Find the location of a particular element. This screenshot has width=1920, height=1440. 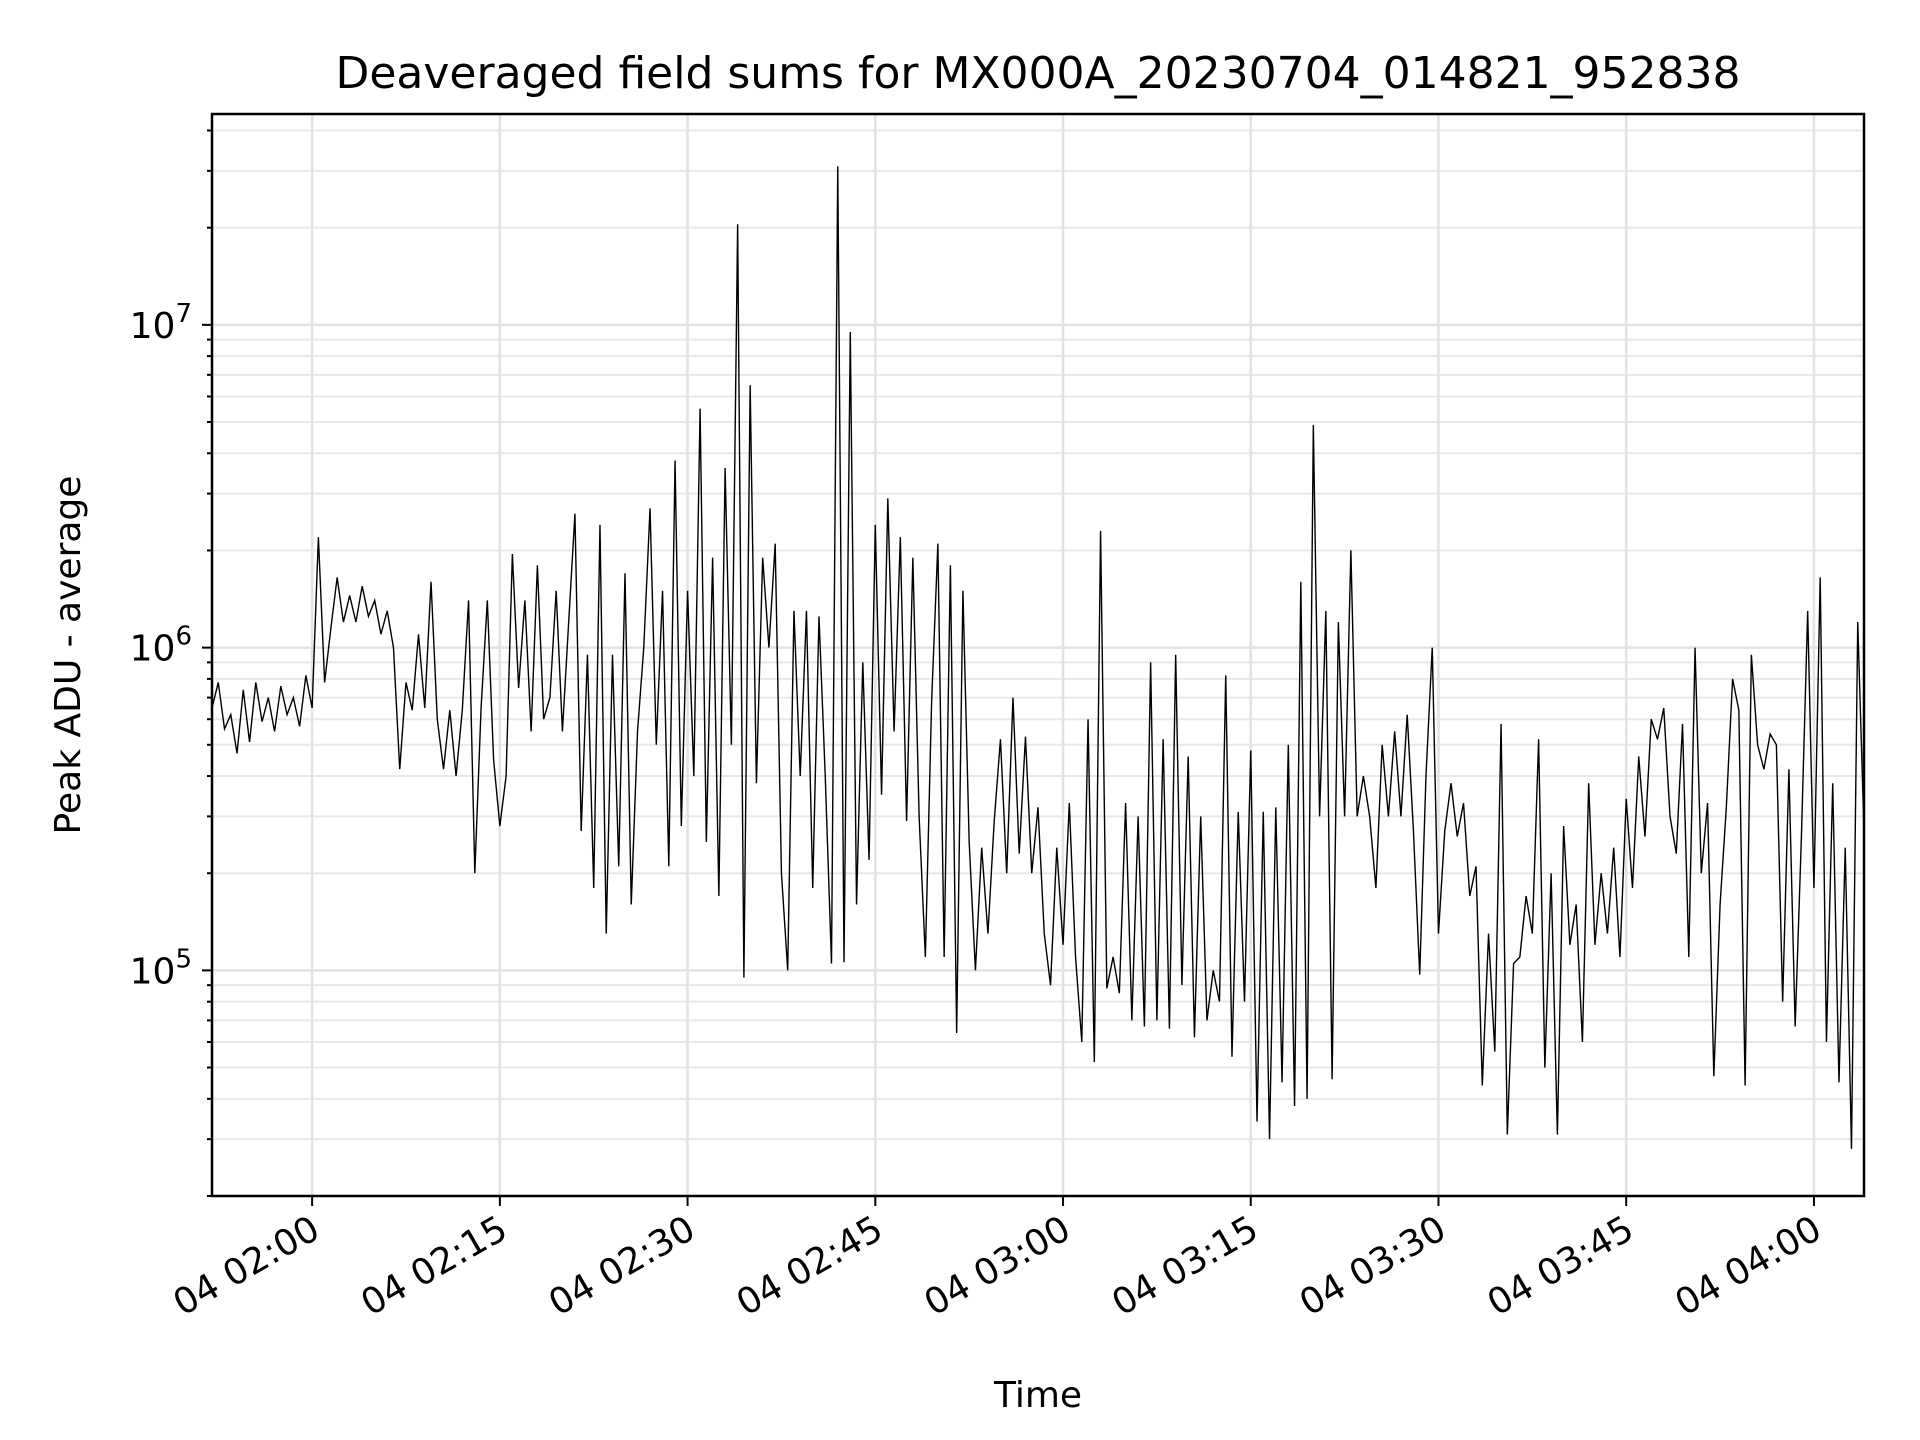

y-tick-label: 10⁶ is located at coordinates (161, 646).